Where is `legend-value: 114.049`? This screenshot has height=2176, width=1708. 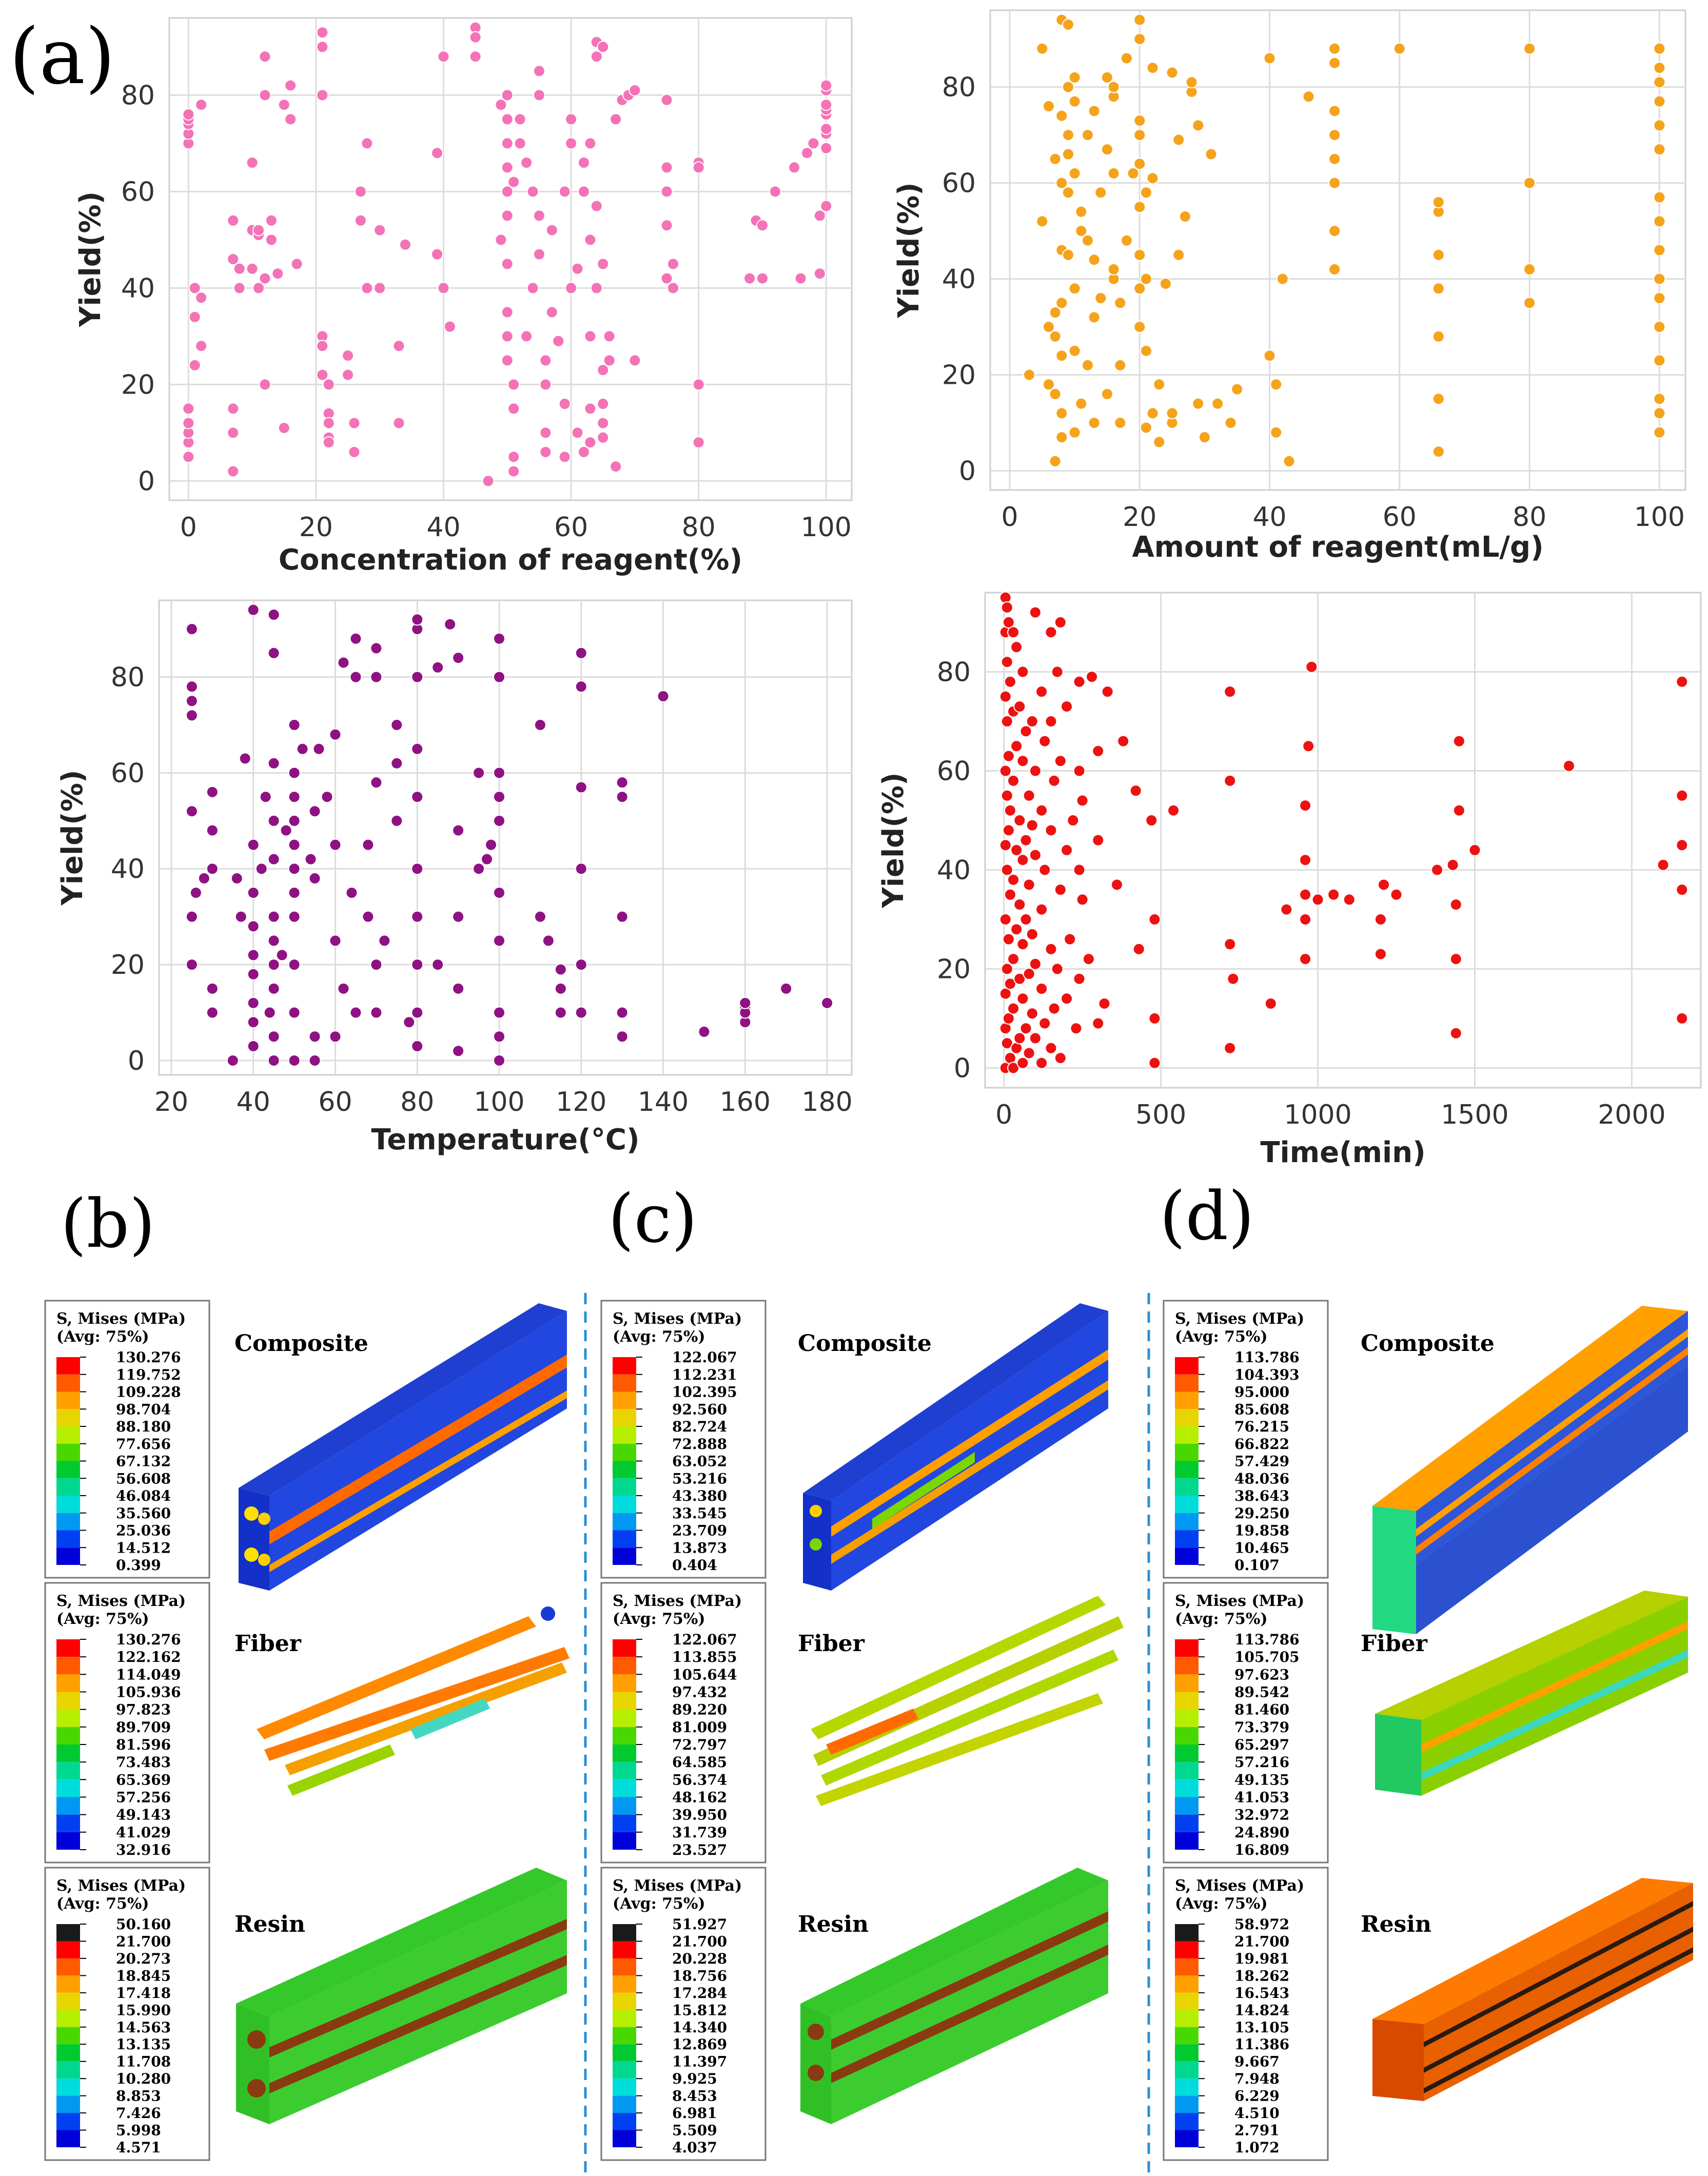 legend-value: 114.049 is located at coordinates (149, 1674).